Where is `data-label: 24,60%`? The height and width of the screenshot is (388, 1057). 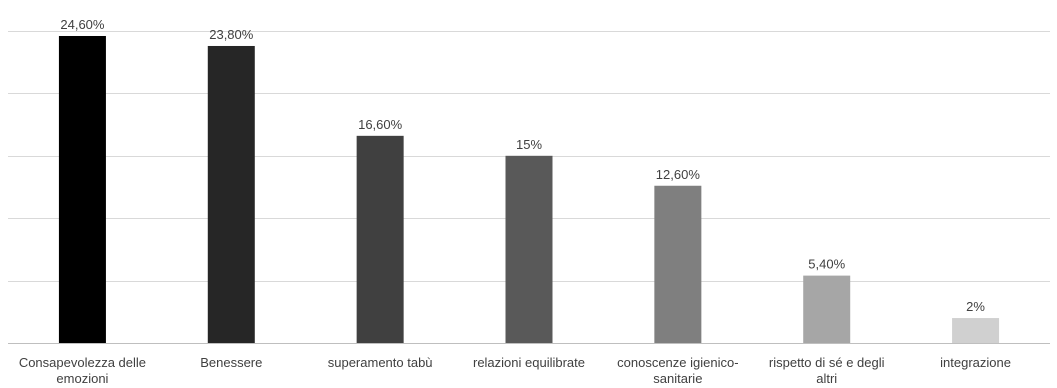
data-label: 24,60% is located at coordinates (82, 24).